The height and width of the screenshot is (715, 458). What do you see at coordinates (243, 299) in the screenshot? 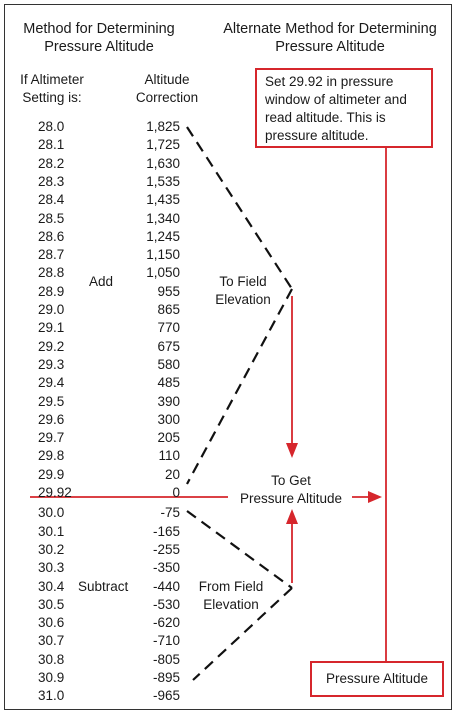
I see `to-field-line2: Elevation` at bounding box center [243, 299].